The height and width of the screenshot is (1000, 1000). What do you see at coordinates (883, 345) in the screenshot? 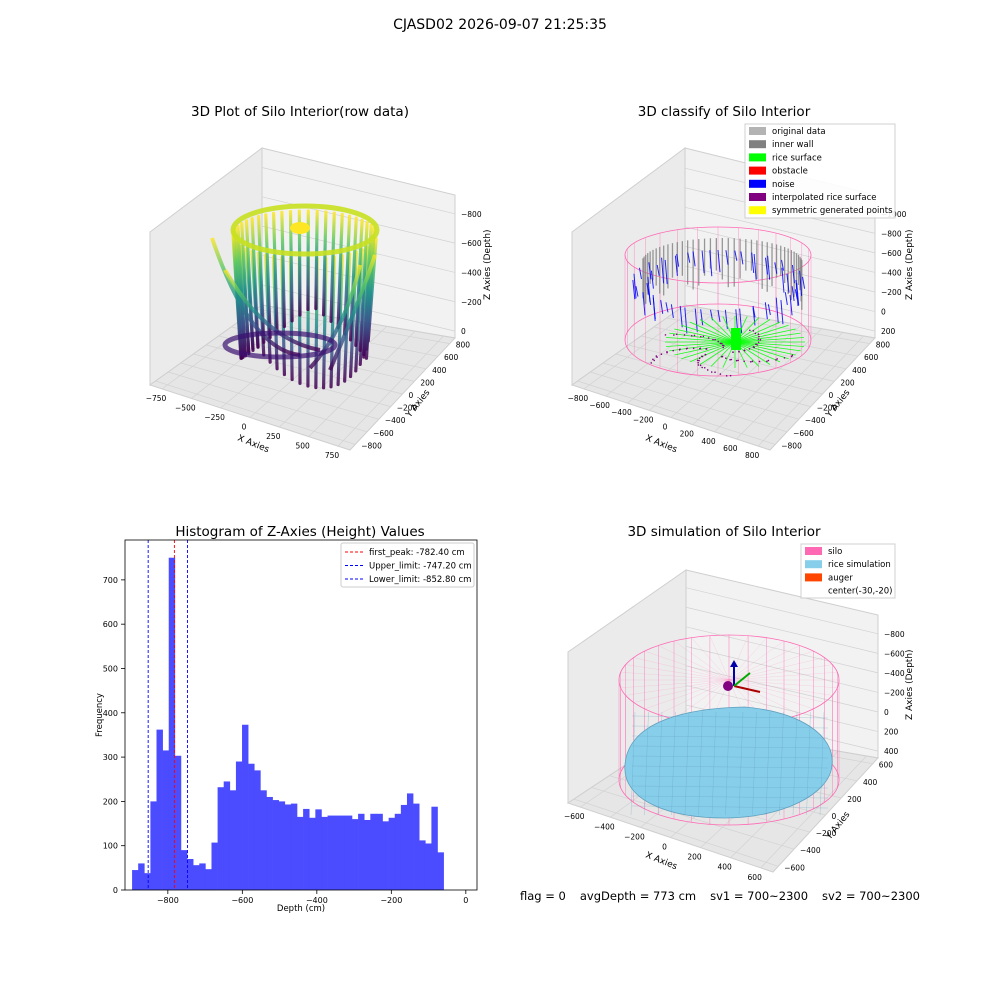
I see `y-tick-label: 800` at bounding box center [883, 345].